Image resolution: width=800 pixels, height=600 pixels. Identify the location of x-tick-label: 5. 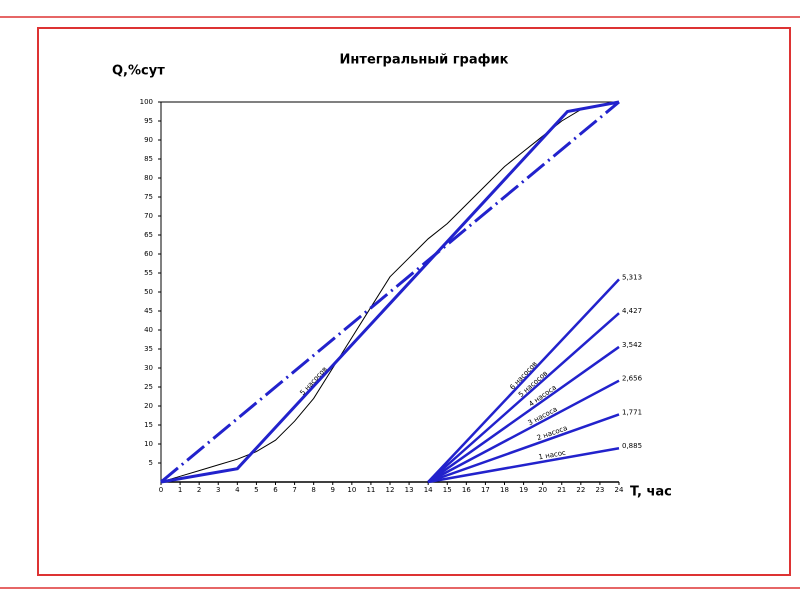
(256, 490).